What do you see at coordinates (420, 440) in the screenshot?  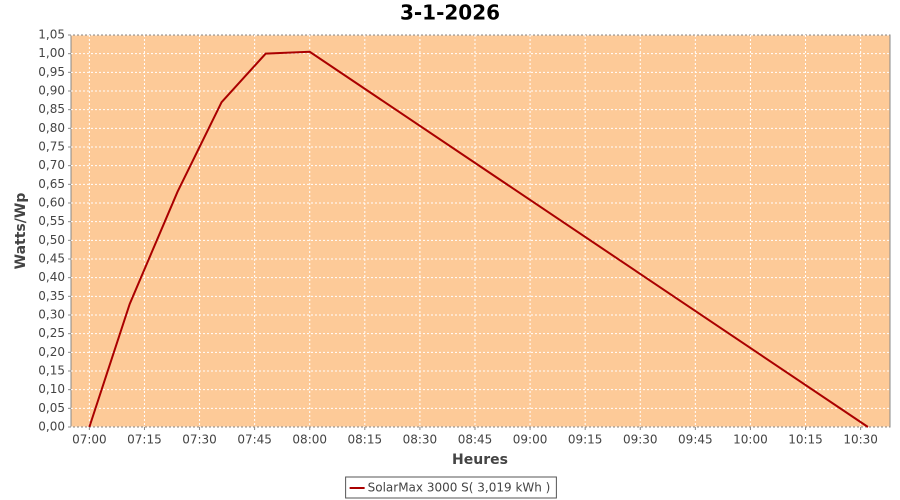 I see `x-tick-label: 08:30` at bounding box center [420, 440].